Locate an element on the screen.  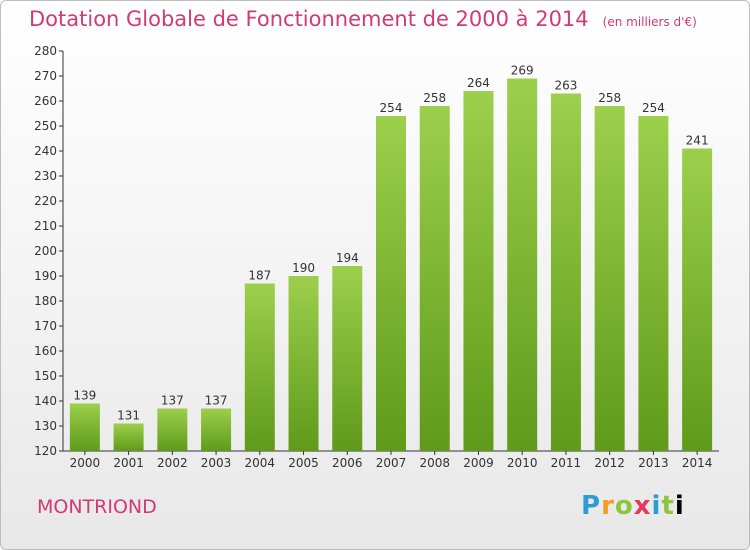
x-tick-label: 2003 is located at coordinates (216, 463).